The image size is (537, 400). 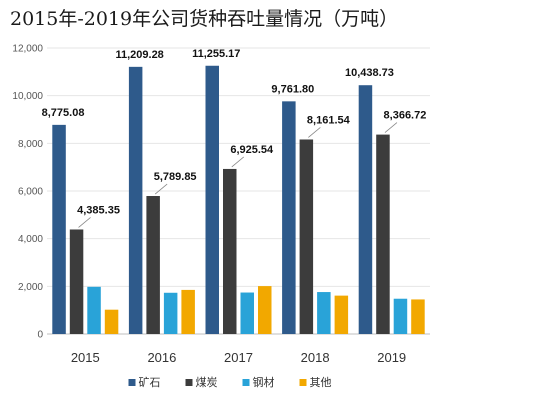 What do you see at coordinates (139, 55) in the screenshot?
I see `data-label: 11,209.28` at bounding box center [139, 55].